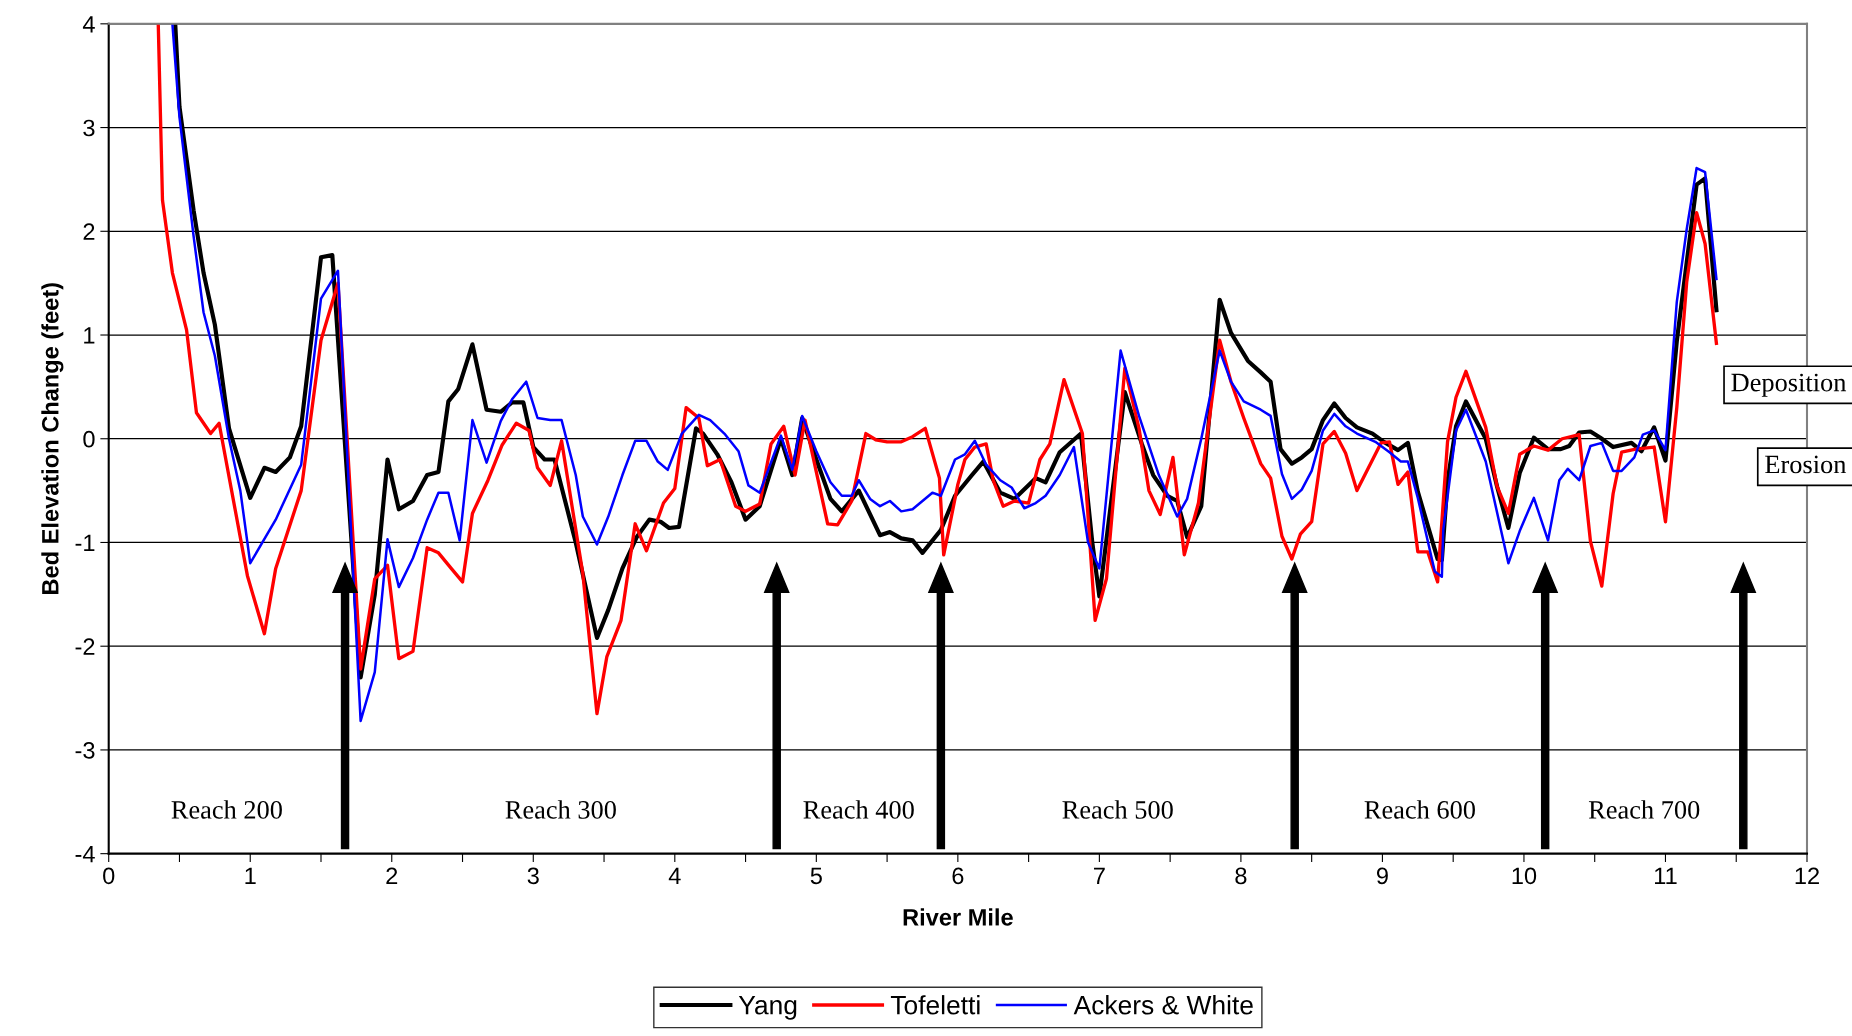 The image size is (1852, 1036). I want to click on legend-label: Ackers & White, so click(1163, 1005).